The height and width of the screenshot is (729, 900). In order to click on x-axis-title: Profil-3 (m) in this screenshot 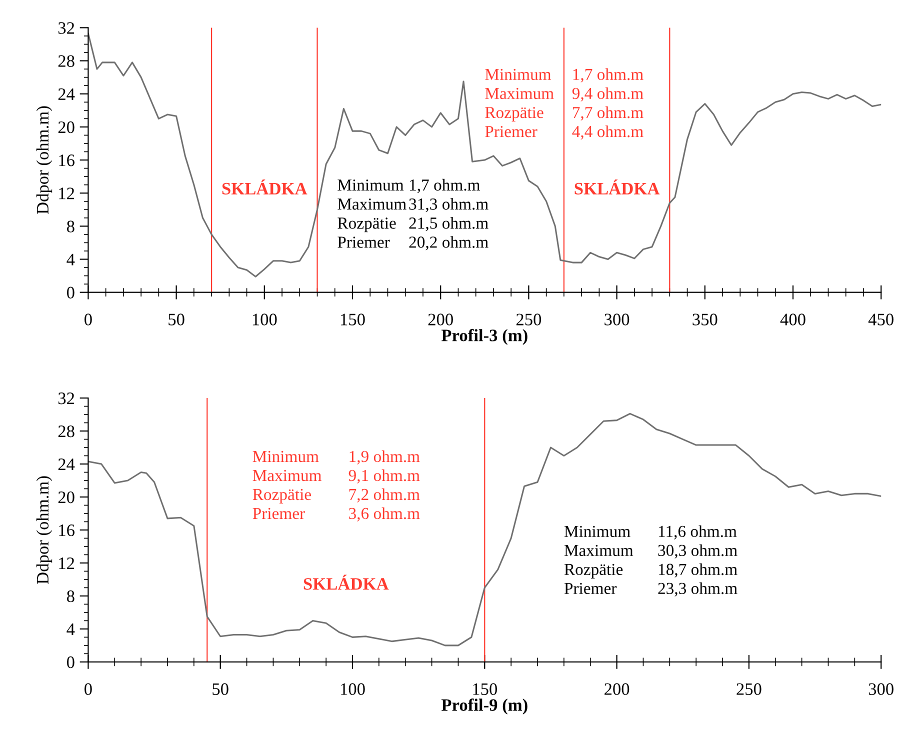, I will do `click(484, 336)`.